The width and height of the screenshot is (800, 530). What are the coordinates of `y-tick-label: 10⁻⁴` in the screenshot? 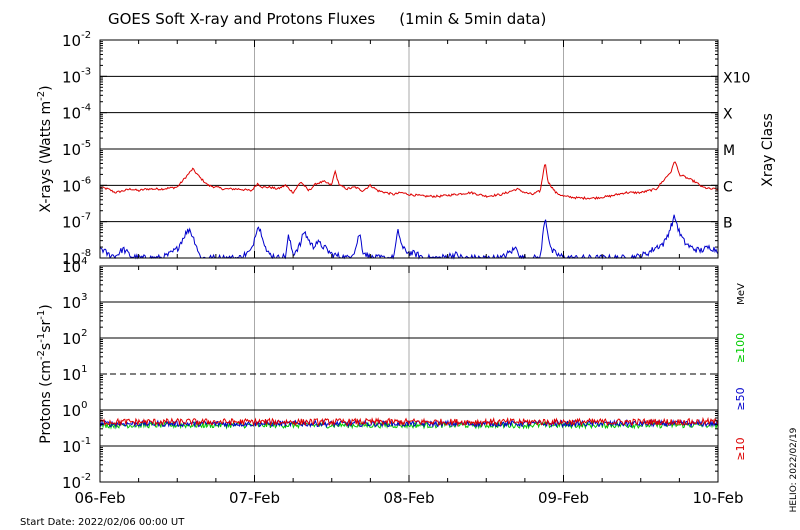 It's located at (76, 113).